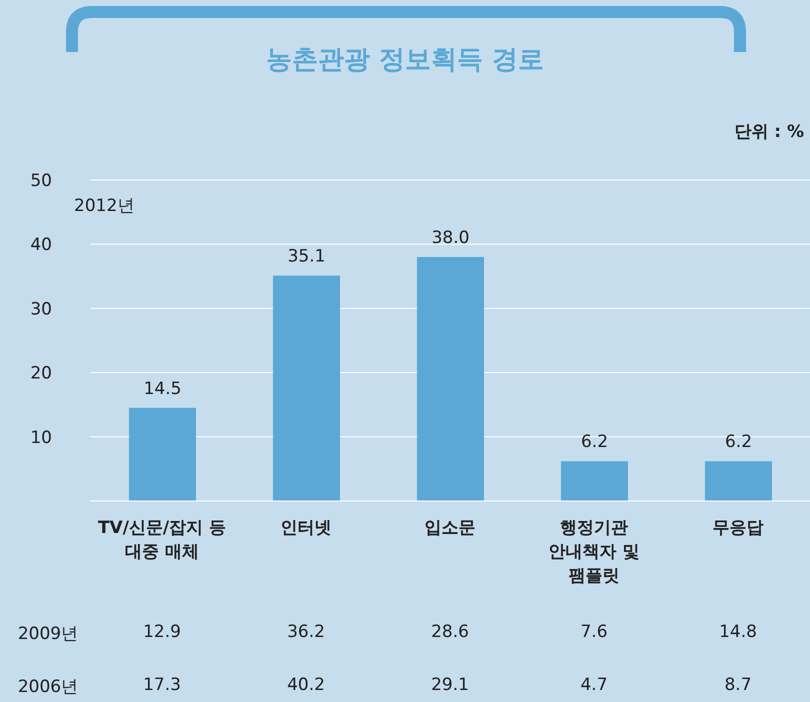  Describe the element at coordinates (306, 632) in the screenshot. I see `text: 36.2` at that location.